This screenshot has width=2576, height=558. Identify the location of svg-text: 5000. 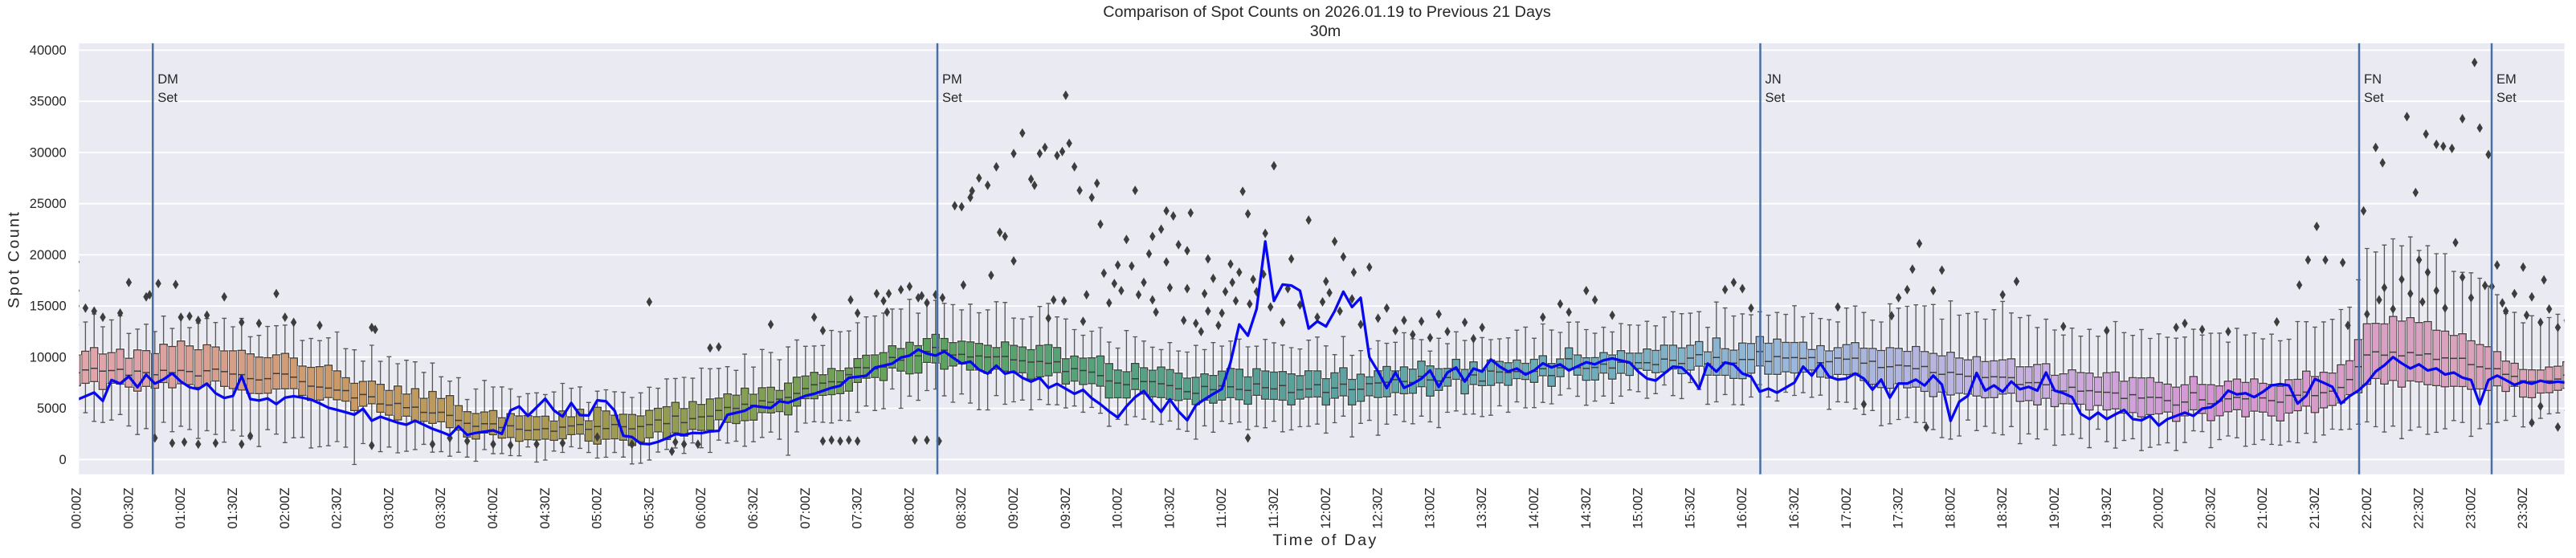
(52, 408).